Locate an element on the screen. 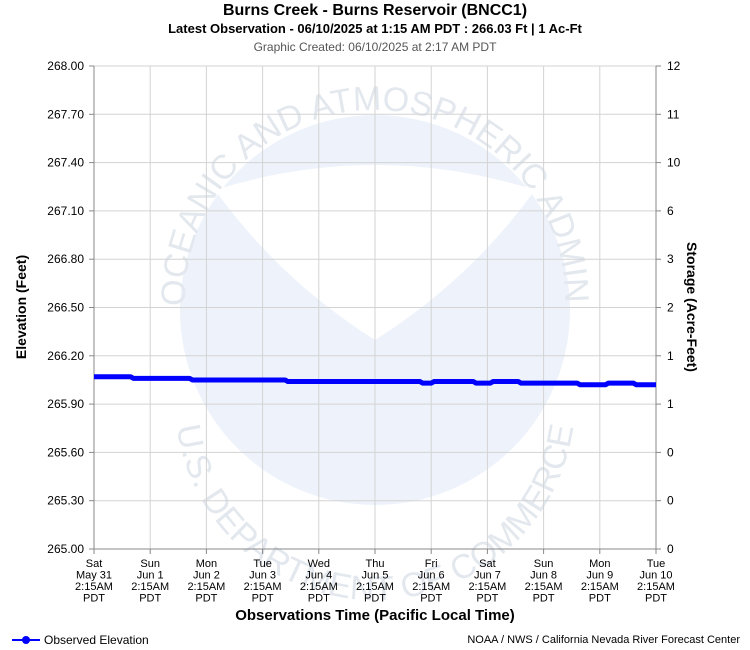  series-line-observed-elevation is located at coordinates (375, 381).